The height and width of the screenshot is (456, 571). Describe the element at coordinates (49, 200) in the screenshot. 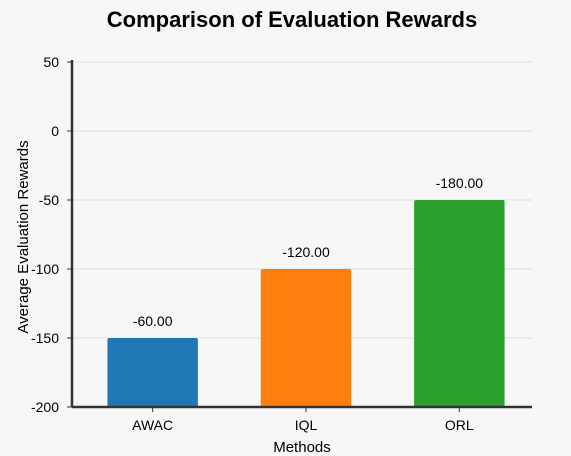

I see `y-tick-label: -50` at that location.